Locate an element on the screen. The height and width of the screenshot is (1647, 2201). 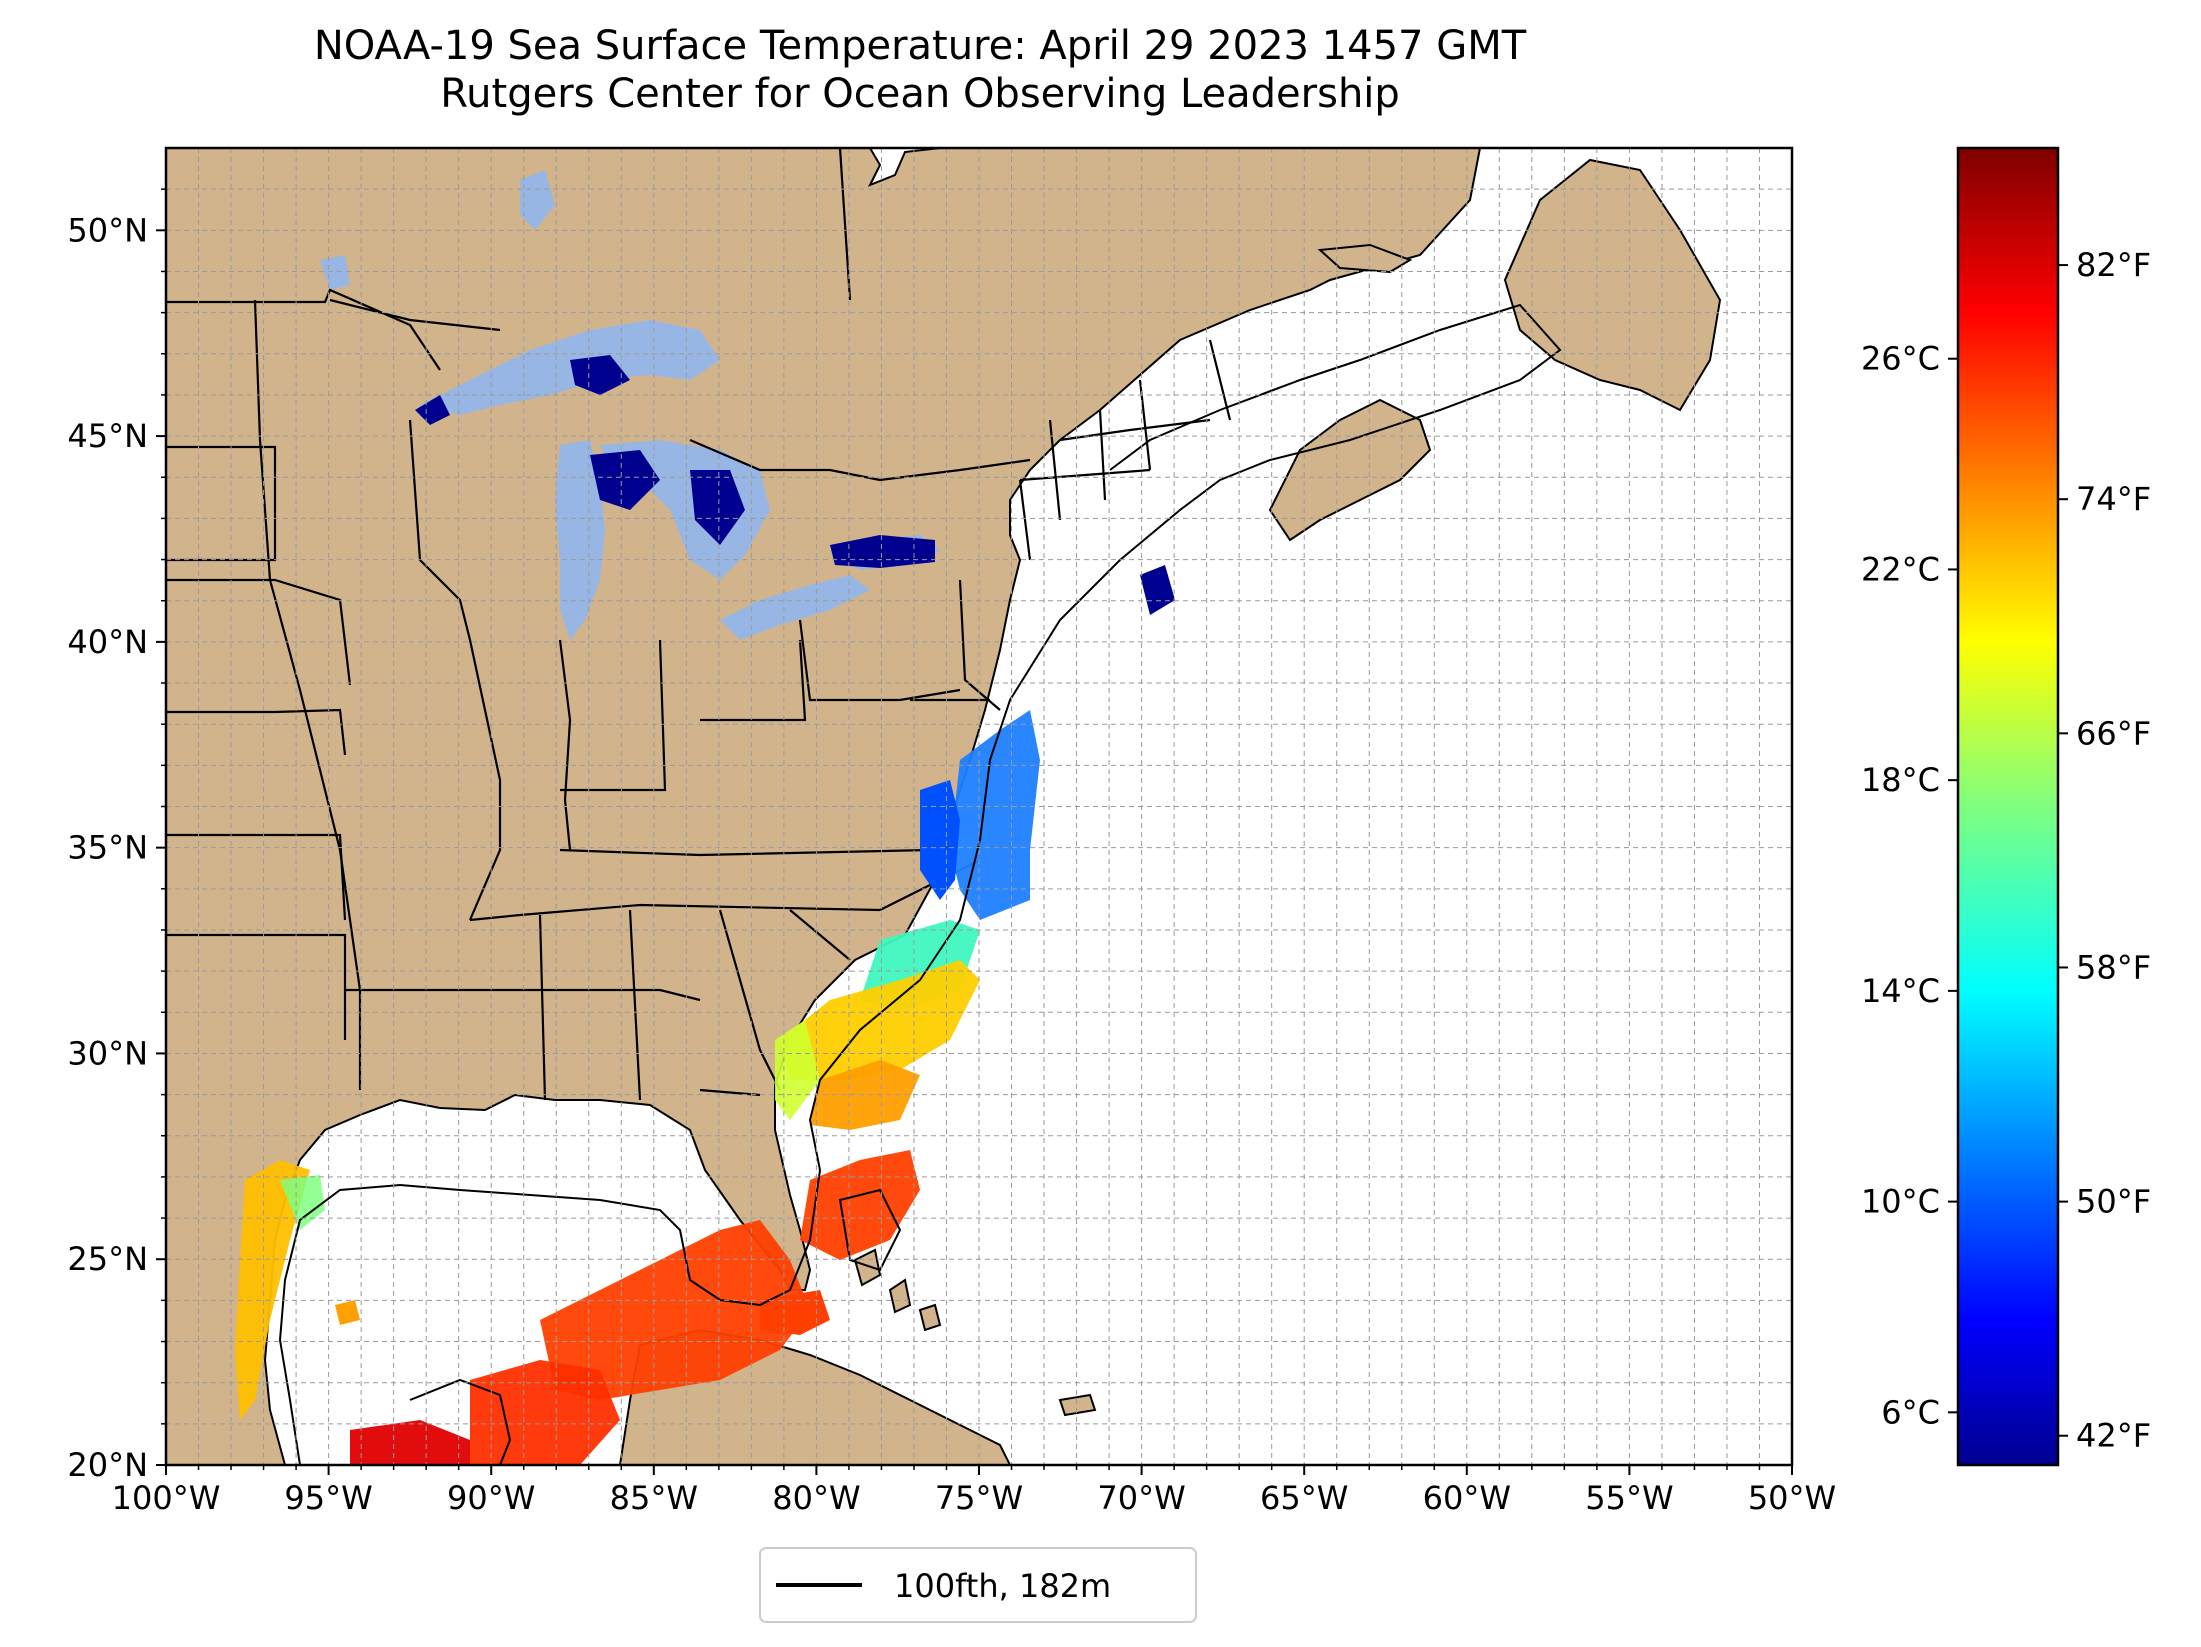
lat-tick-label: 40°N is located at coordinates (107, 642).